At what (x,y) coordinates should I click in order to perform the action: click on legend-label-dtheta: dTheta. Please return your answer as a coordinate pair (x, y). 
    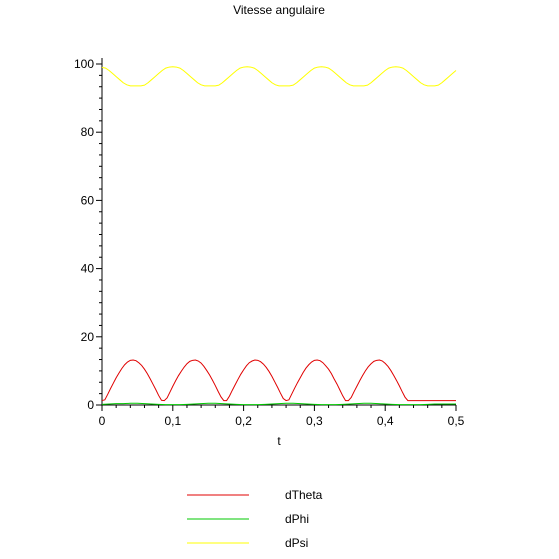
    Looking at the image, I should click on (304, 495).